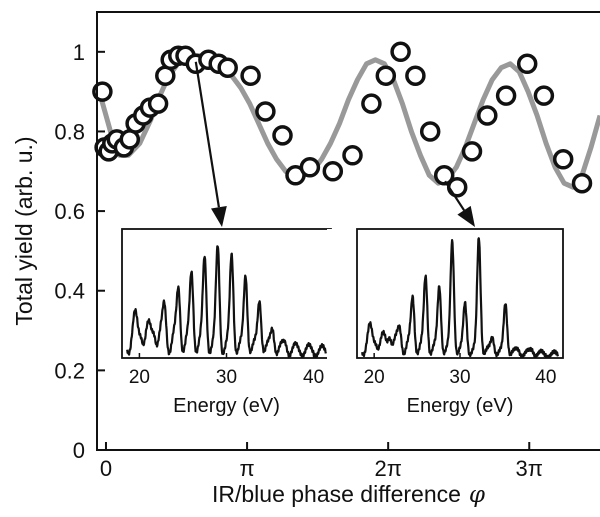 This screenshot has width=600, height=517. What do you see at coordinates (106, 468) in the screenshot?
I see `x-tick-label: 0` at bounding box center [106, 468].